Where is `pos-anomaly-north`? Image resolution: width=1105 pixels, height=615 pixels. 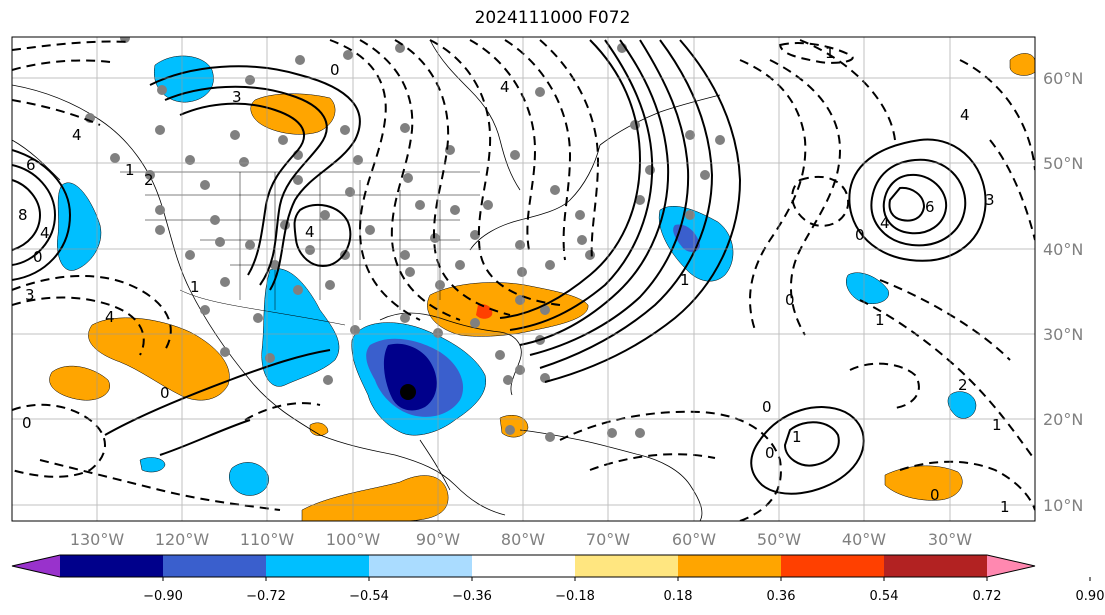
pos-anomaly-north is located at coordinates (293, 114).